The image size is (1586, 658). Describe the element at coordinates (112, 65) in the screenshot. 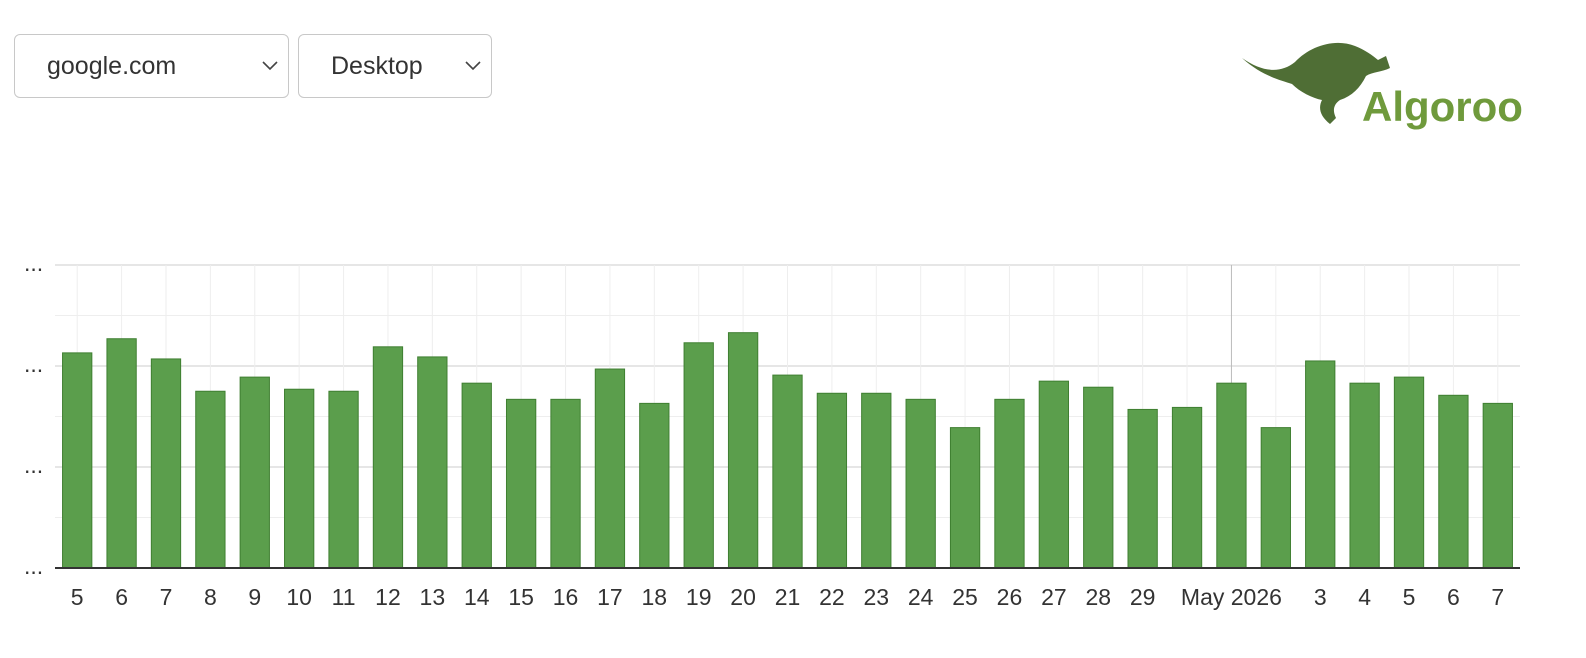

I see `site-select-value: google.com` at that location.